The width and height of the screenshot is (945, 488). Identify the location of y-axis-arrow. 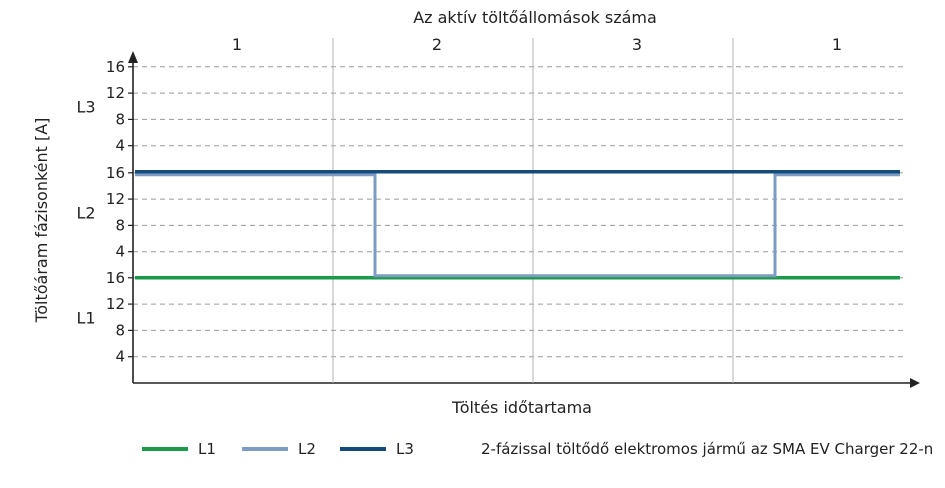
(133, 57).